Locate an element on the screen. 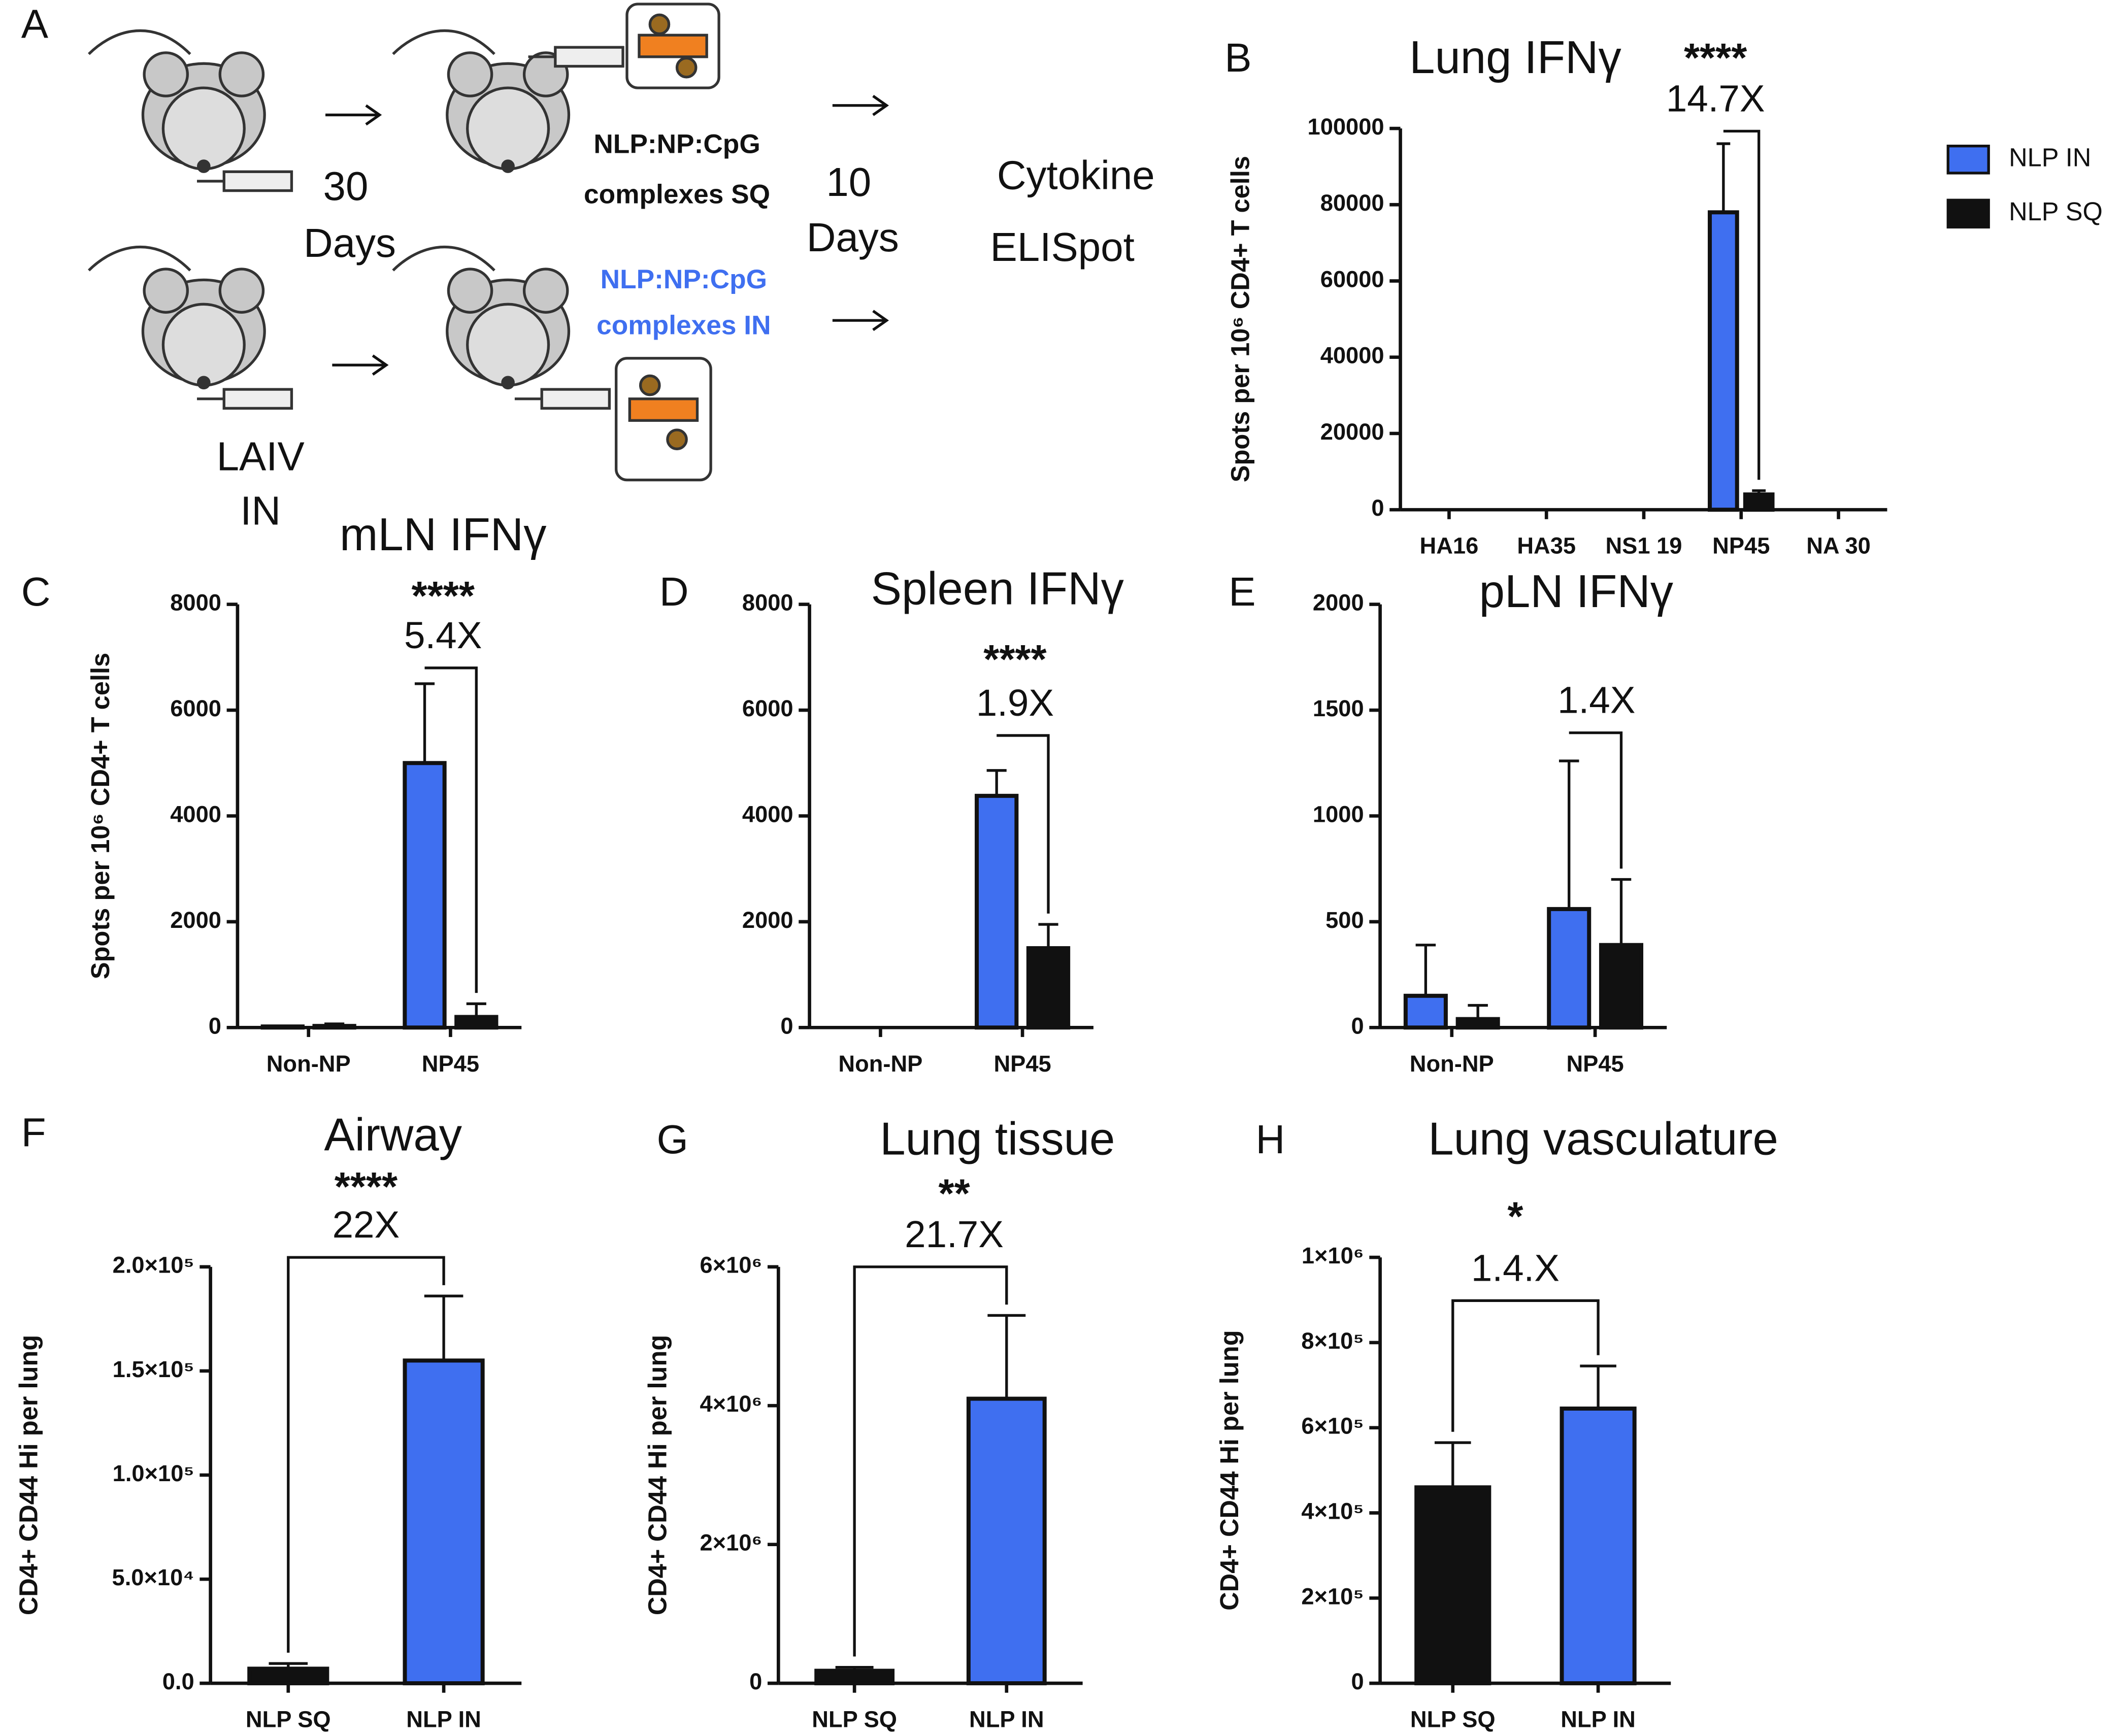 The width and height of the screenshot is (2122, 1736). chart-title: pLN IFNγ is located at coordinates (1576, 591).